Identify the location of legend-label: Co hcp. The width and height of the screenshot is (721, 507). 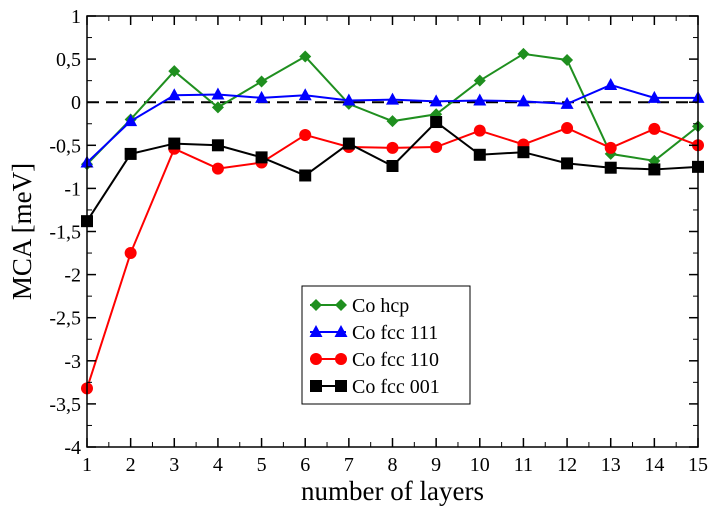
(380, 306).